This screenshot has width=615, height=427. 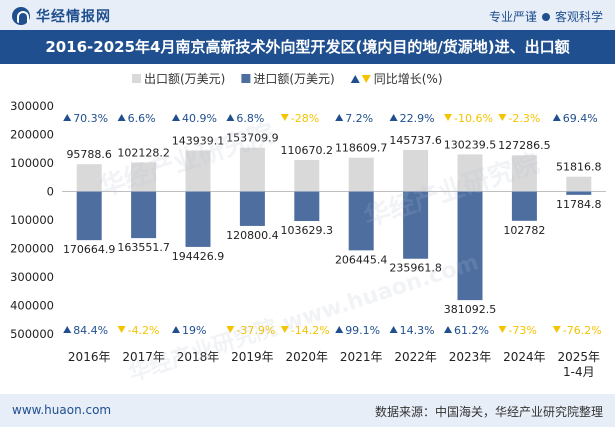 I want to click on import-value-label: 120800.4, so click(x=252, y=235).